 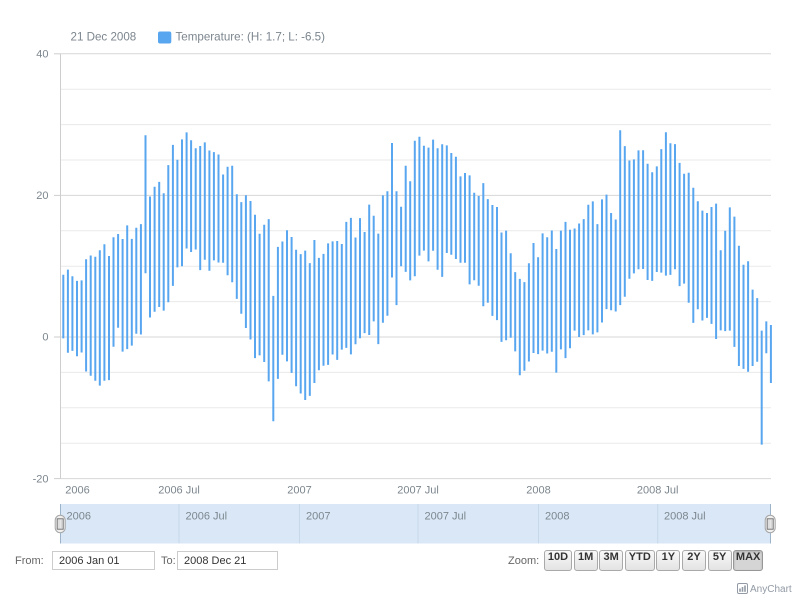 I want to click on svg-text: -20, so click(x=41, y=479).